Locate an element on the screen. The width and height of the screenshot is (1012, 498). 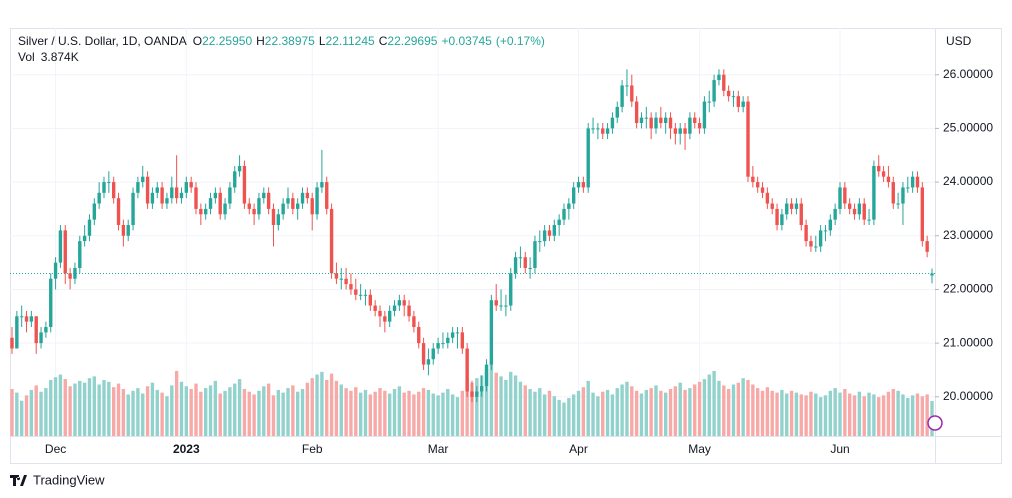
brand-name: TradingView is located at coordinates (69, 479).